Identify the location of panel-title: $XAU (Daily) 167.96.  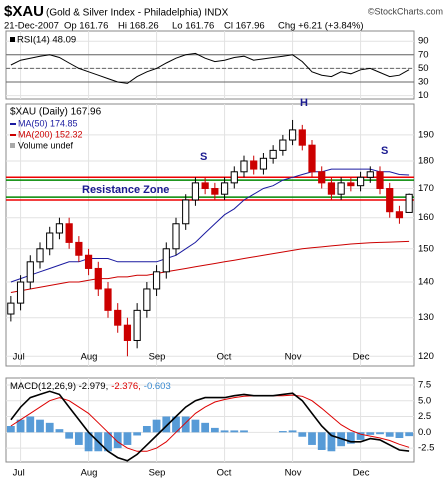
(56, 112).